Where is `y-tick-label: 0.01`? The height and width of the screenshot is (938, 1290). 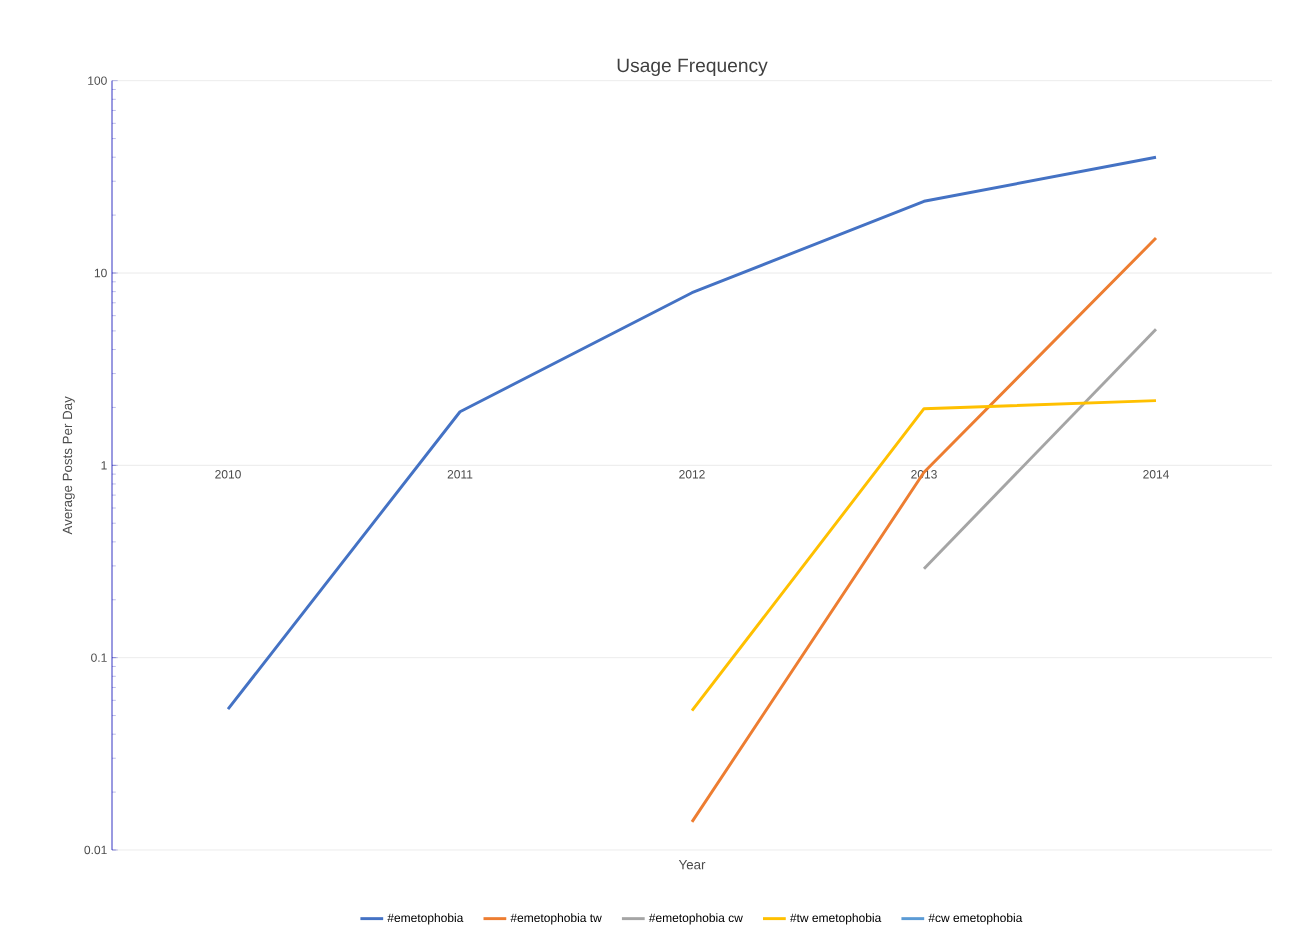
y-tick-label: 0.01 is located at coordinates (95, 850).